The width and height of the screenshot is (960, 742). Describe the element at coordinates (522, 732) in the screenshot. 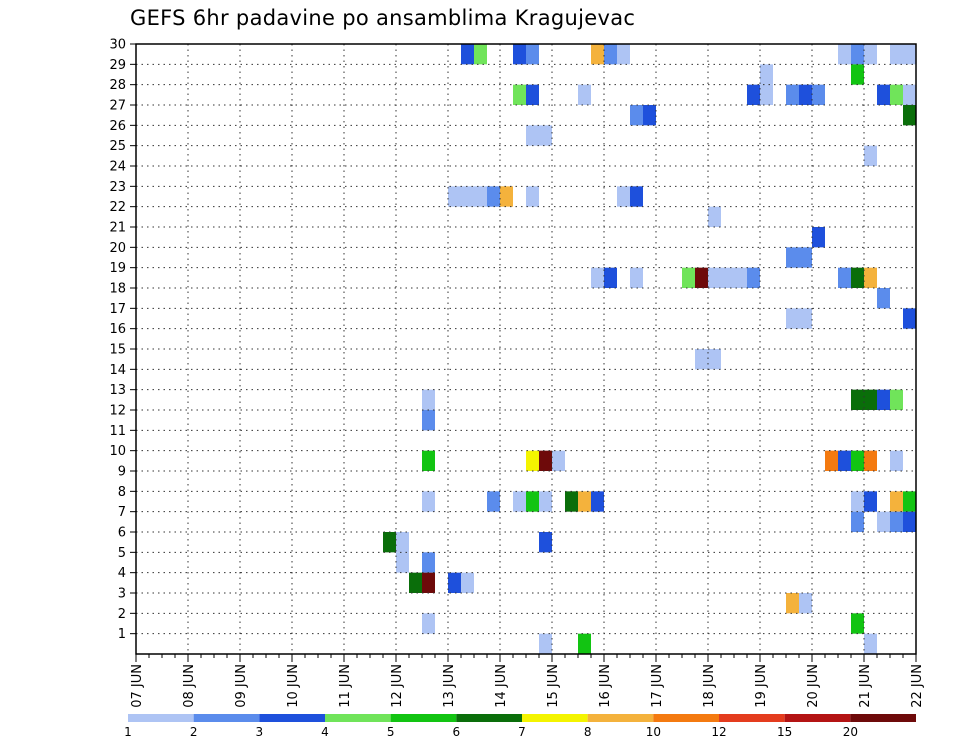

I see `colorbar-label: 7` at that location.